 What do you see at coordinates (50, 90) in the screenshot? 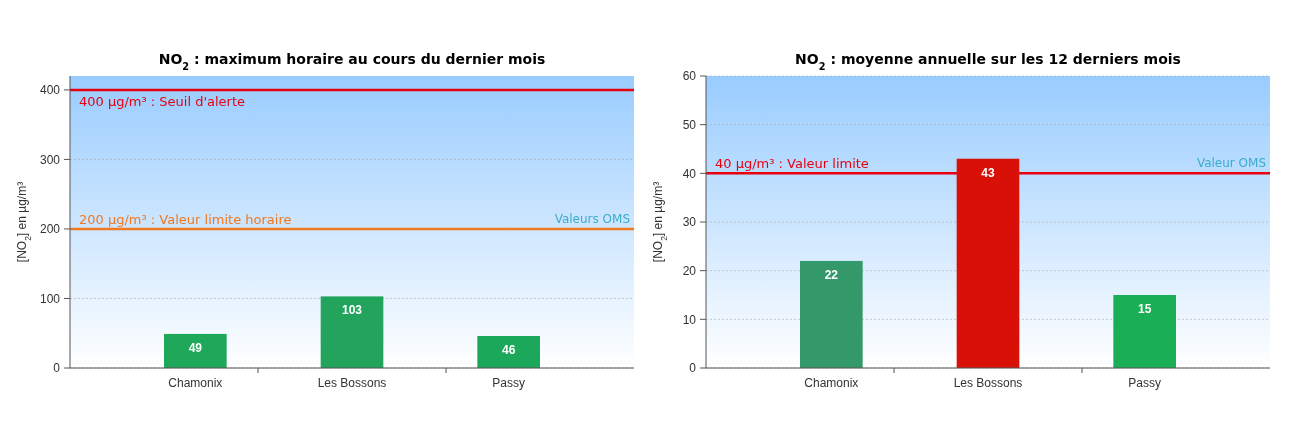
I see `y-tick-label: 400` at bounding box center [50, 90].